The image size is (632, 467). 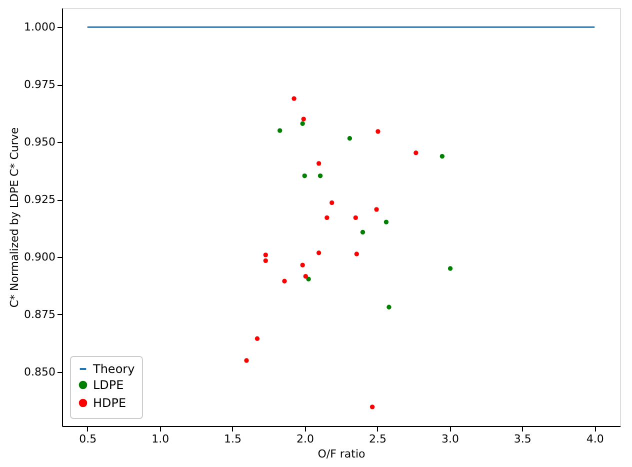 What do you see at coordinates (109, 403) in the screenshot?
I see `legend-label: HDPE` at bounding box center [109, 403].